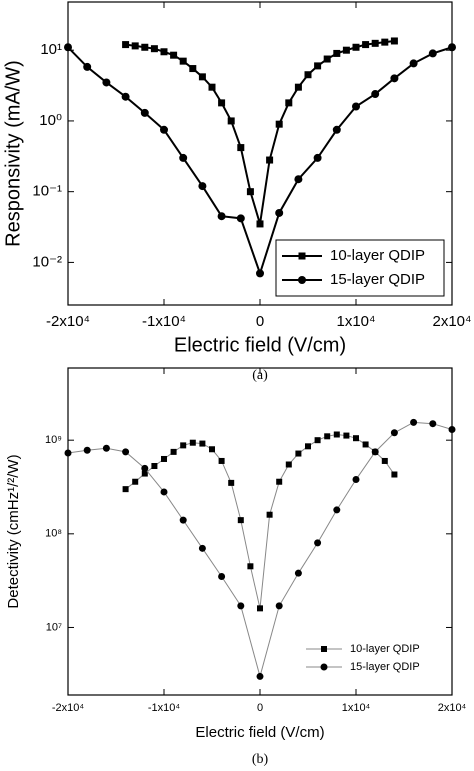 The height and width of the screenshot is (771, 474). I want to click on legend-box, so click(360, 268).